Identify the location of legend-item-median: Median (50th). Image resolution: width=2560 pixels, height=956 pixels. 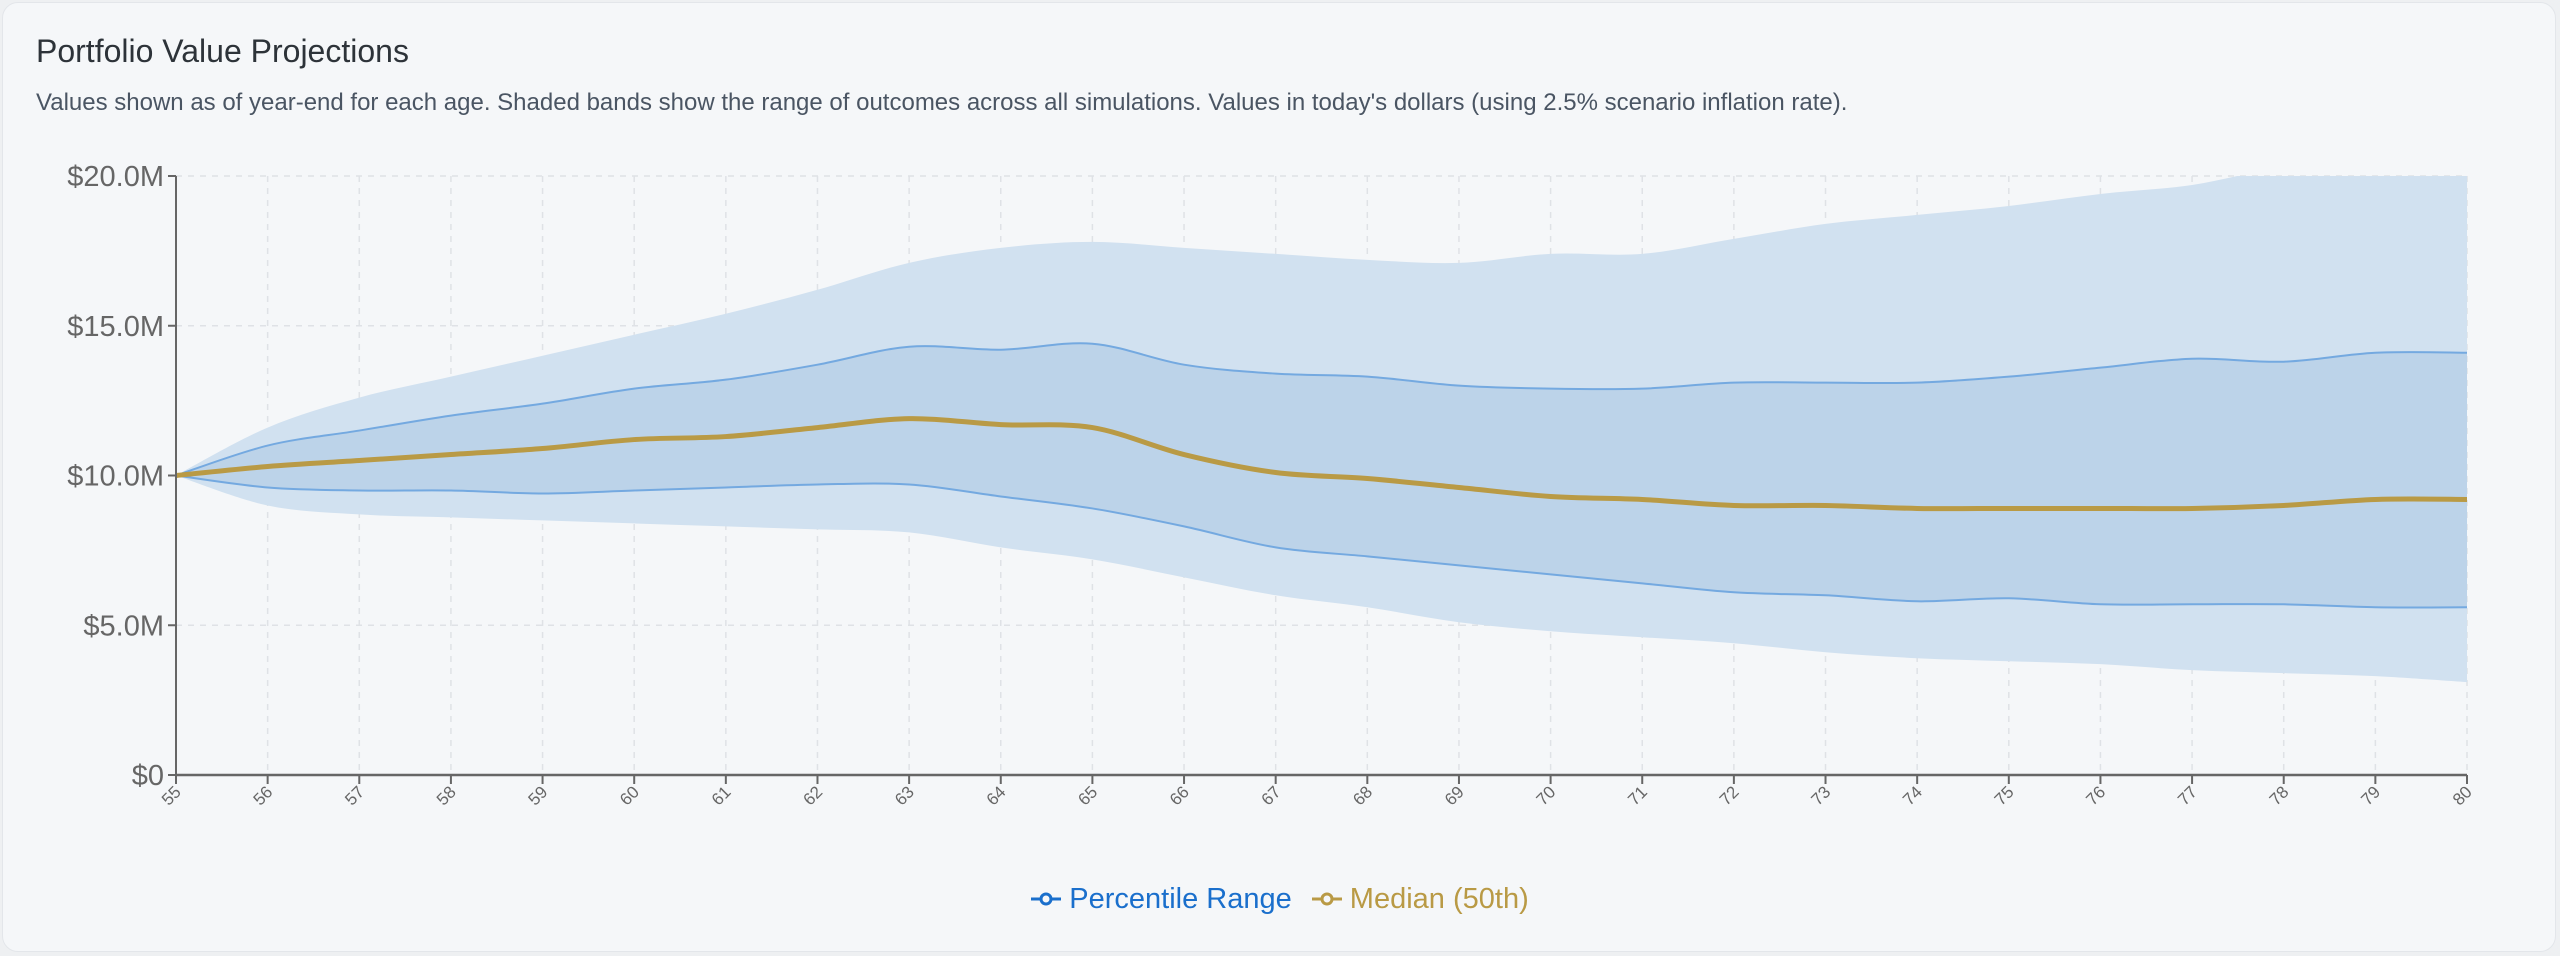
(1420, 899).